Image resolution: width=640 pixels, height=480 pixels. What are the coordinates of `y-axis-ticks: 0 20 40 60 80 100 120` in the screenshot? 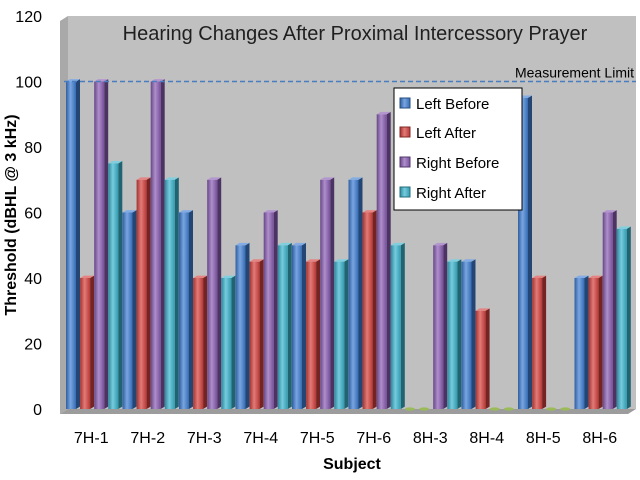 It's located at (28, 214).